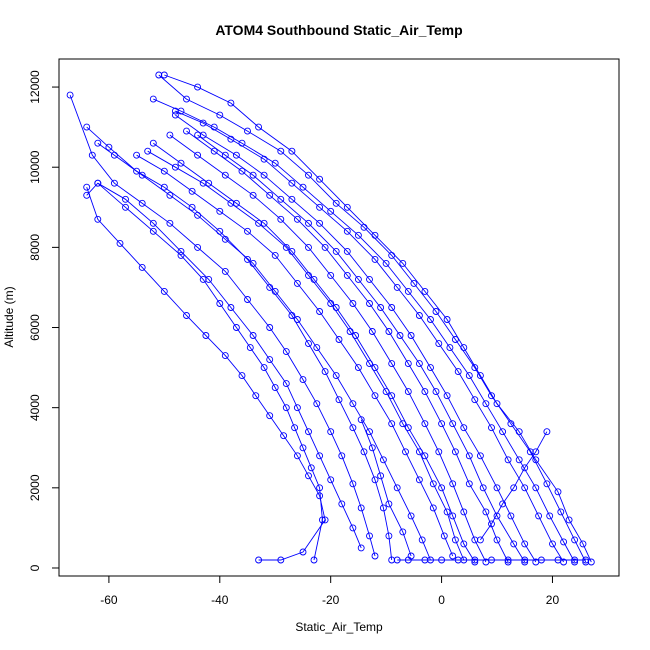 This screenshot has width=650, height=650. I want to click on y-tick-label: 6000, so click(35, 327).